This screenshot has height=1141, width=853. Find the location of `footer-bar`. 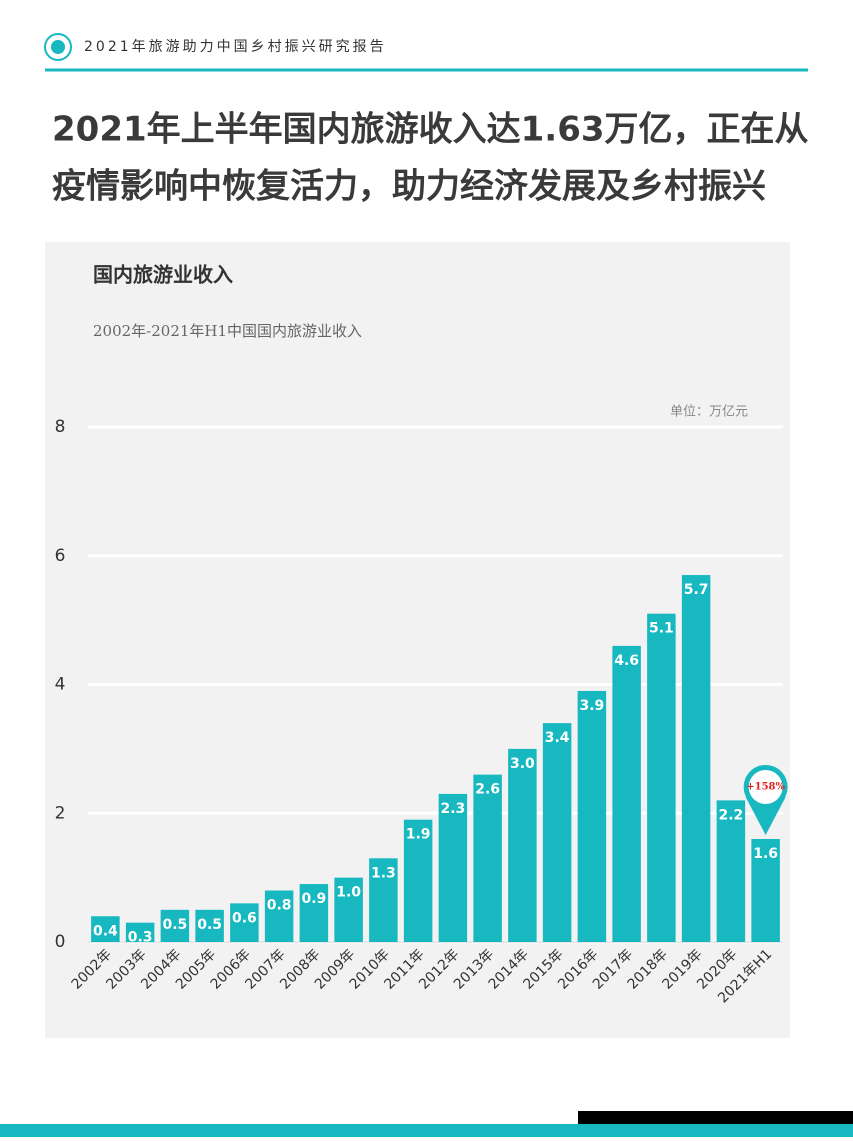

footer-bar is located at coordinates (426, 1130).